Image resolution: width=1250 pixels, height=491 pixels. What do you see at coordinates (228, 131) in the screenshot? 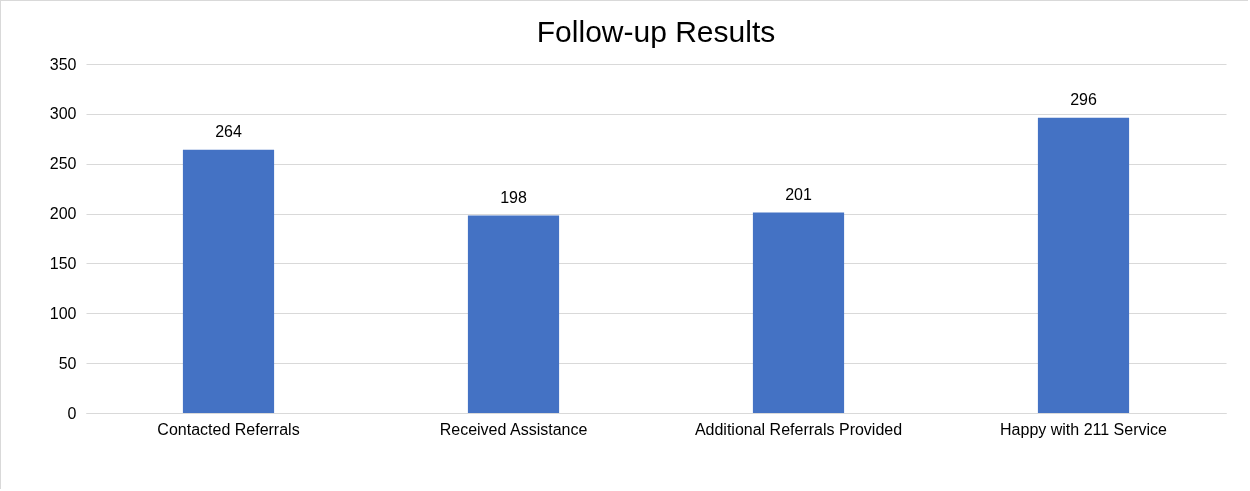
I see `data-label: 264` at bounding box center [228, 131].